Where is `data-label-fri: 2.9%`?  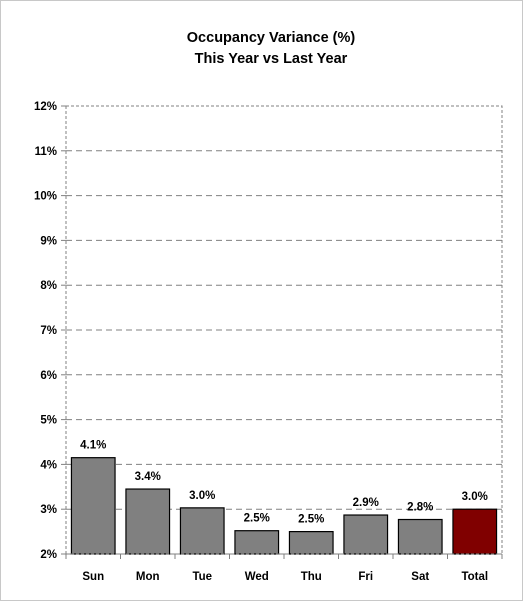
data-label-fri: 2.9% is located at coordinates (366, 503).